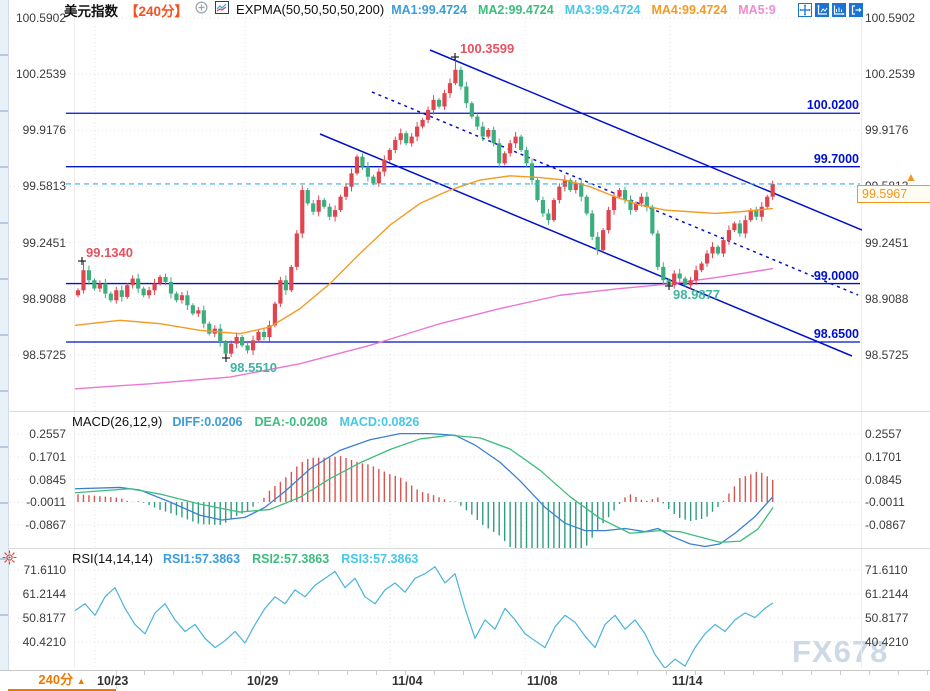 The width and height of the screenshot is (930, 691). I want to click on indicator-settings-icon, so click(9, 560).